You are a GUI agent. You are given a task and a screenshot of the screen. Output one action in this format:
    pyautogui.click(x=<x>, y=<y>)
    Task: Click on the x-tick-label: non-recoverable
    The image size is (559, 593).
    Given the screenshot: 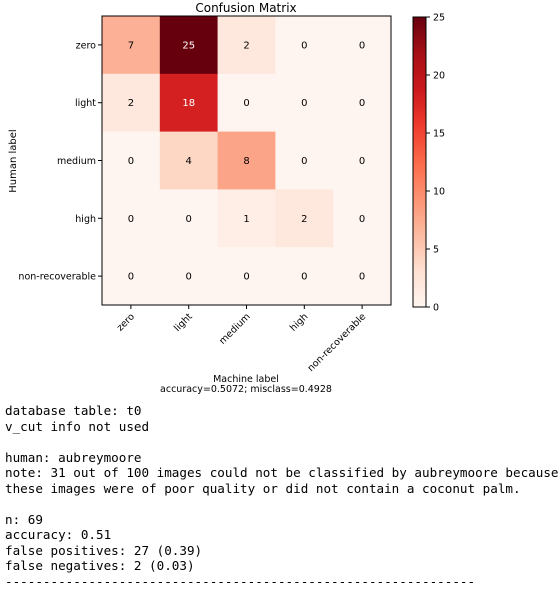 What is the action you would take?
    pyautogui.click(x=337, y=342)
    